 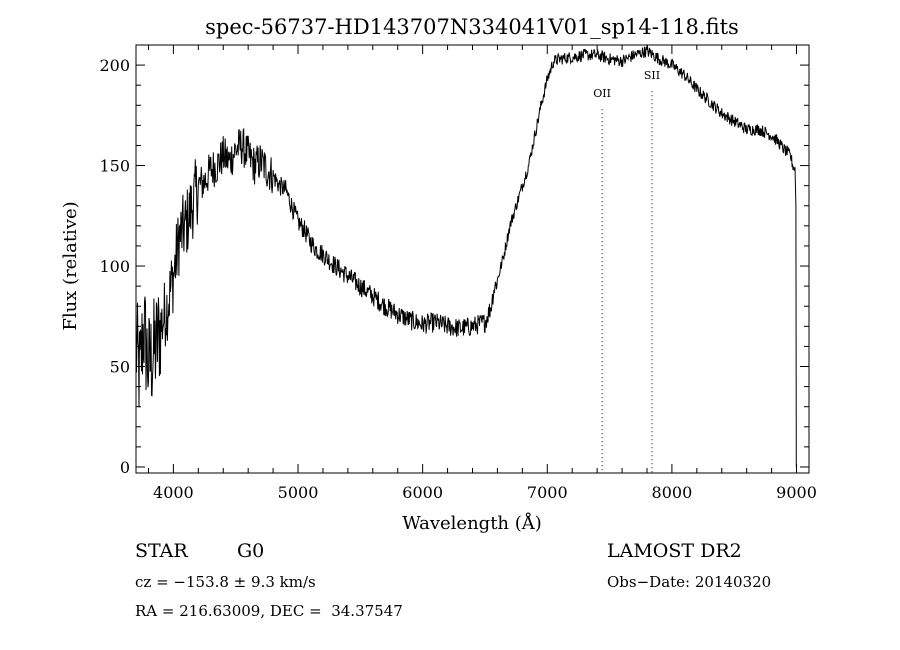 What do you see at coordinates (672, 492) in the screenshot?
I see `x-tick-label: 8000` at bounding box center [672, 492].